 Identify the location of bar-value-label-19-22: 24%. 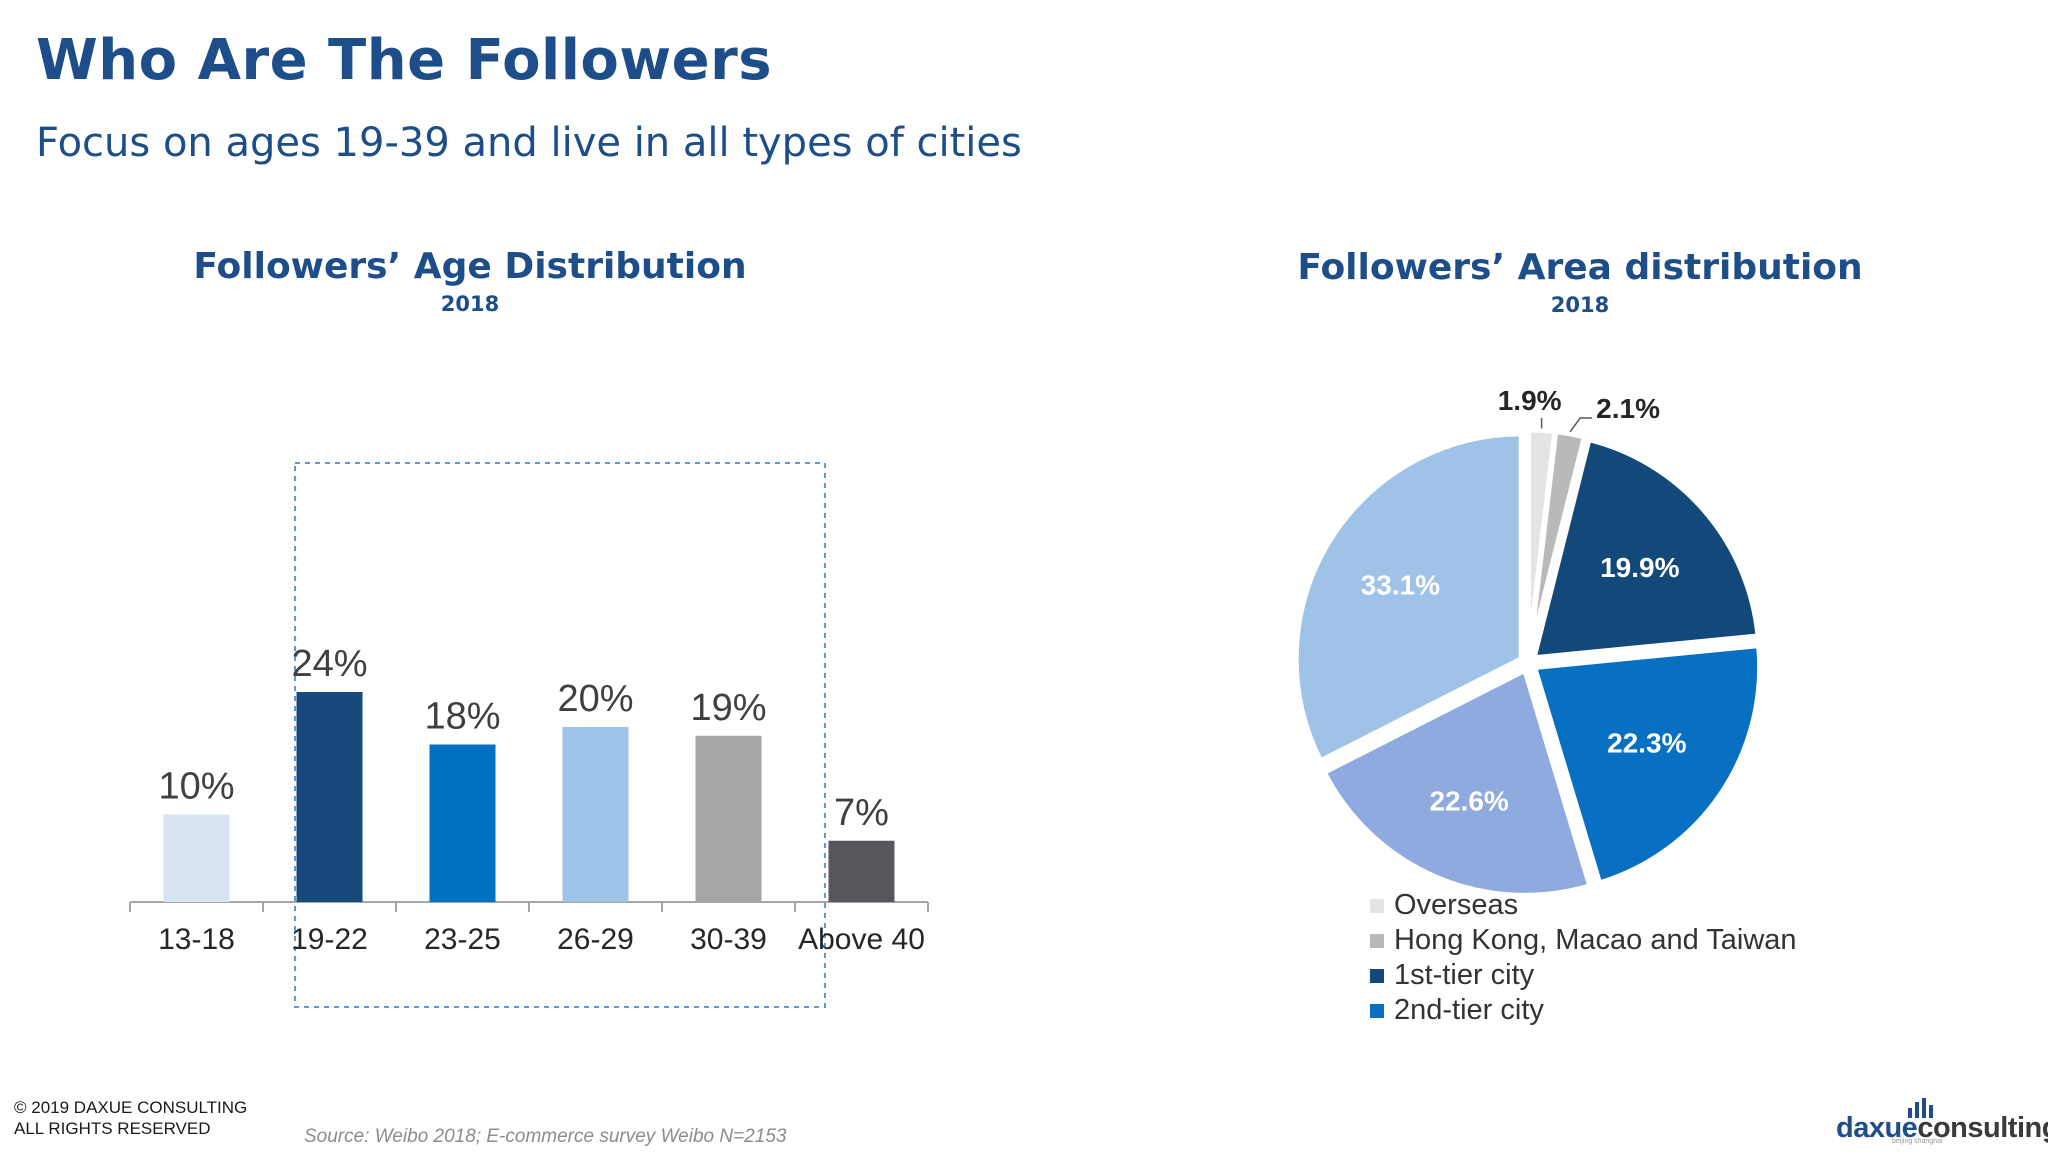
(329, 664).